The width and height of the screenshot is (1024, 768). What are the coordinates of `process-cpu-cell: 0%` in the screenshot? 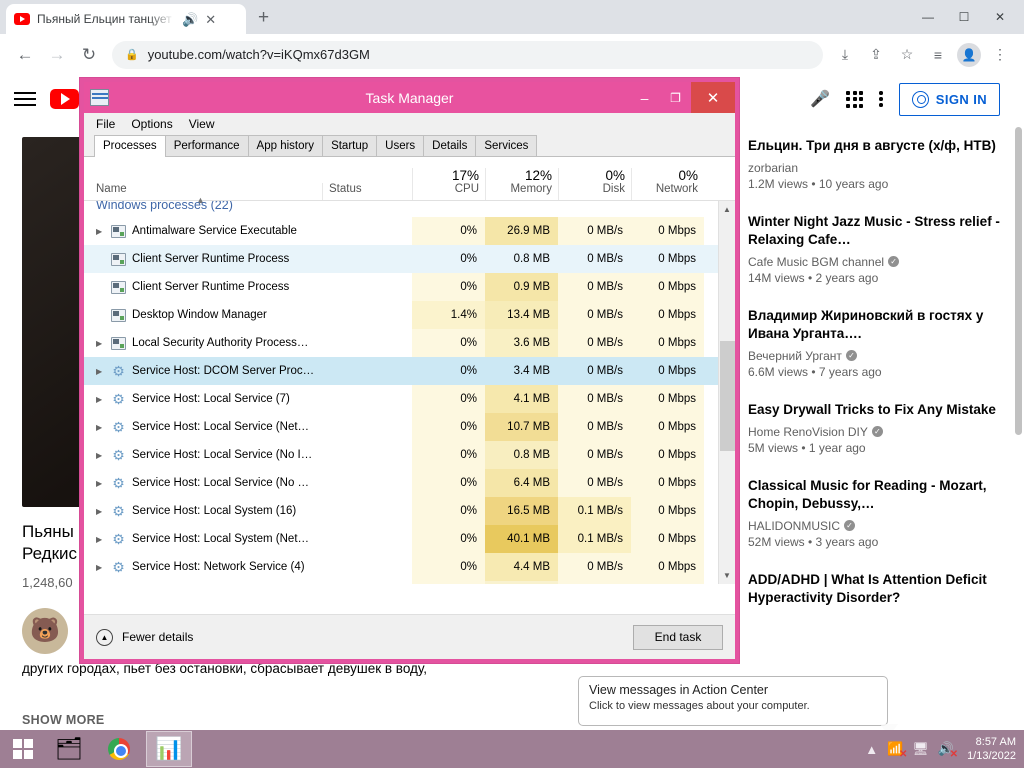 It's located at (448, 231).